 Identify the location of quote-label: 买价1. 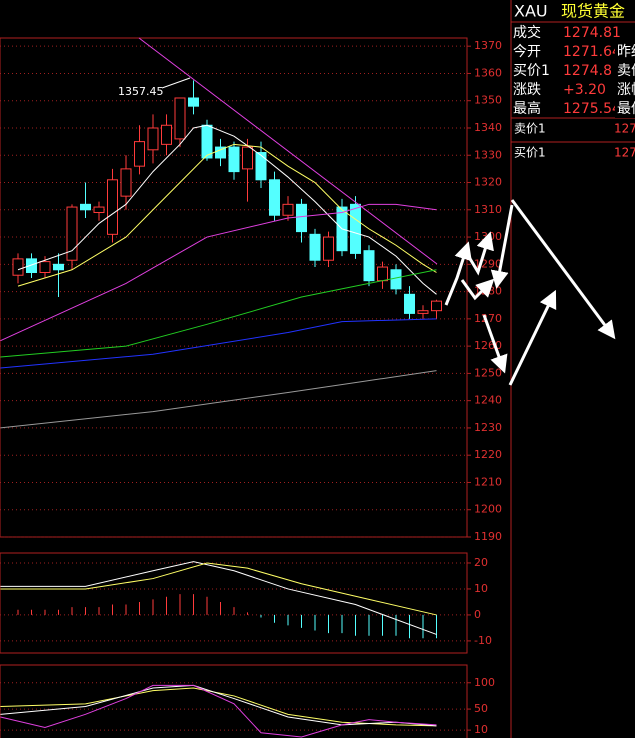
(531, 71).